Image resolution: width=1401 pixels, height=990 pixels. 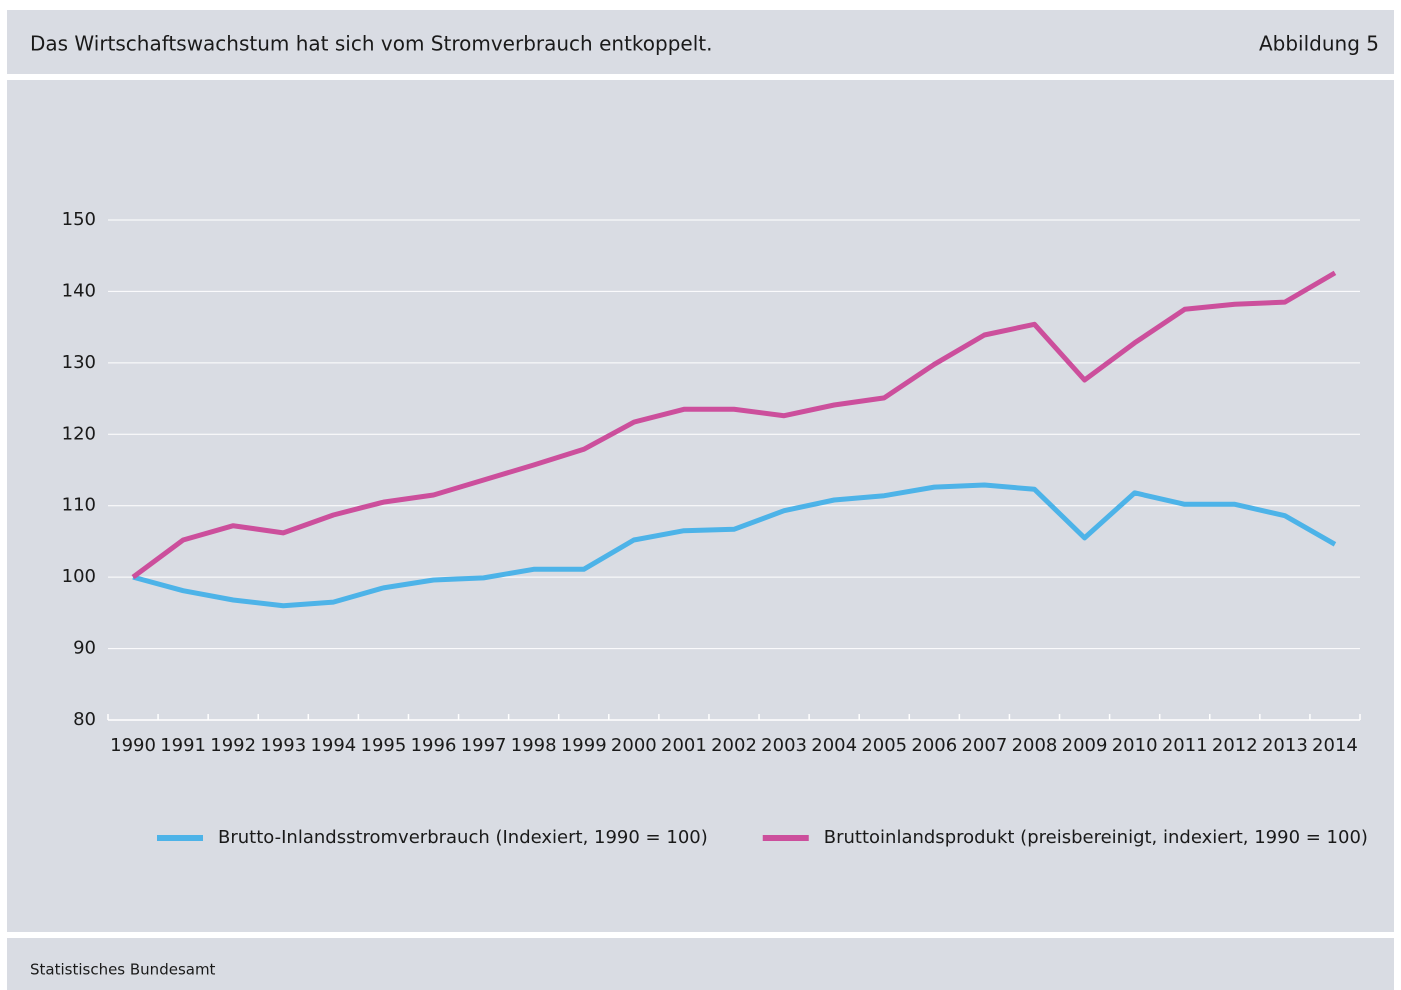 What do you see at coordinates (133, 745) in the screenshot?
I see `x-tick-label: 1990` at bounding box center [133, 745].